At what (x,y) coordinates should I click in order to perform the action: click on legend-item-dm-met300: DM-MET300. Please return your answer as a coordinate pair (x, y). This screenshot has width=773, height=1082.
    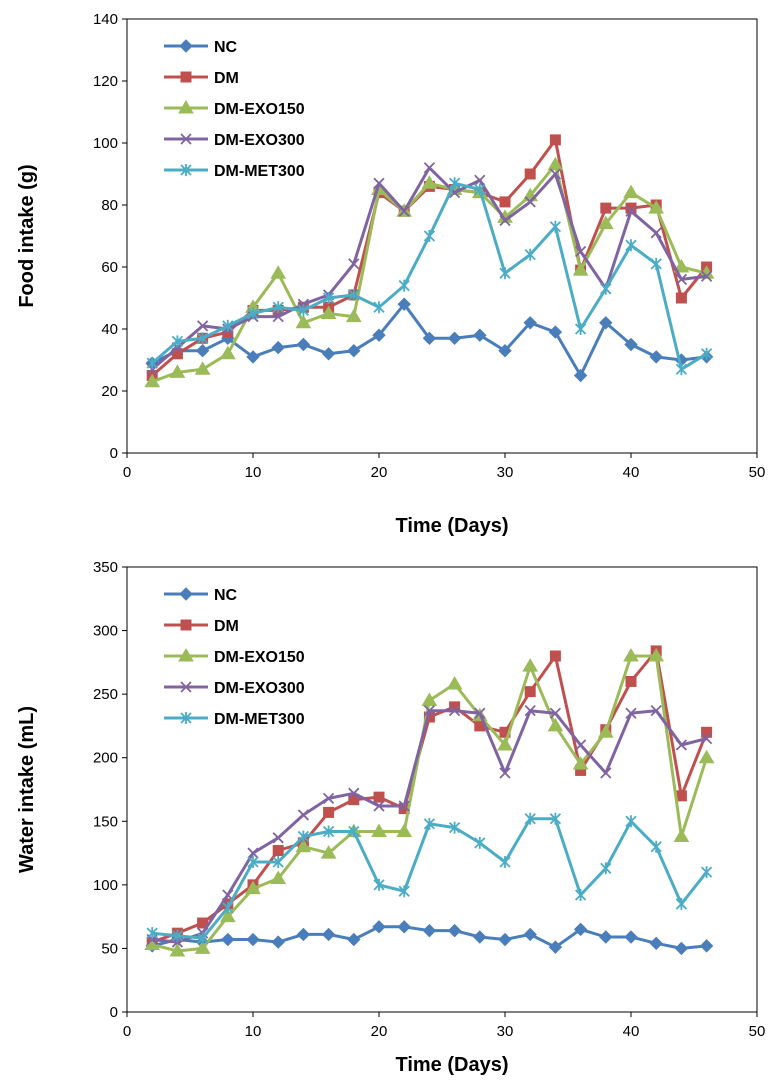
    Looking at the image, I should click on (234, 719).